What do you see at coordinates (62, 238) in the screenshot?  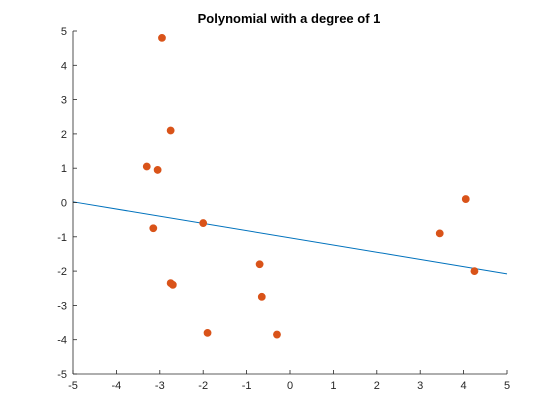 I see `y-tick-label: -1` at bounding box center [62, 238].